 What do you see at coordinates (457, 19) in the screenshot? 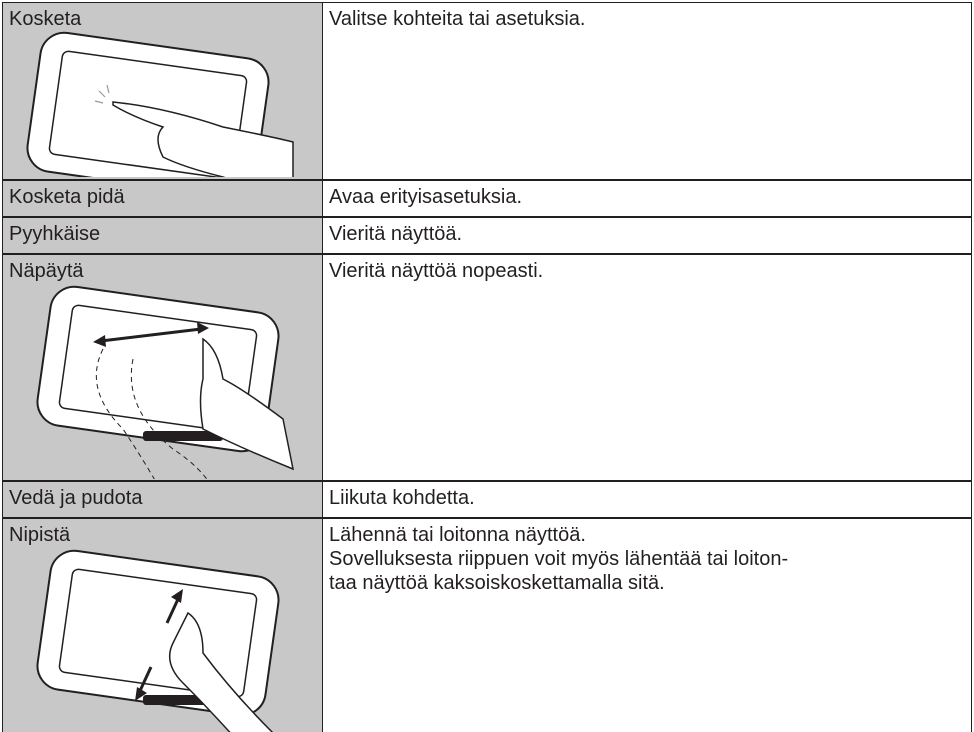
I see `description-text: Valitse kohteita tai asetuksia.` at bounding box center [457, 19].